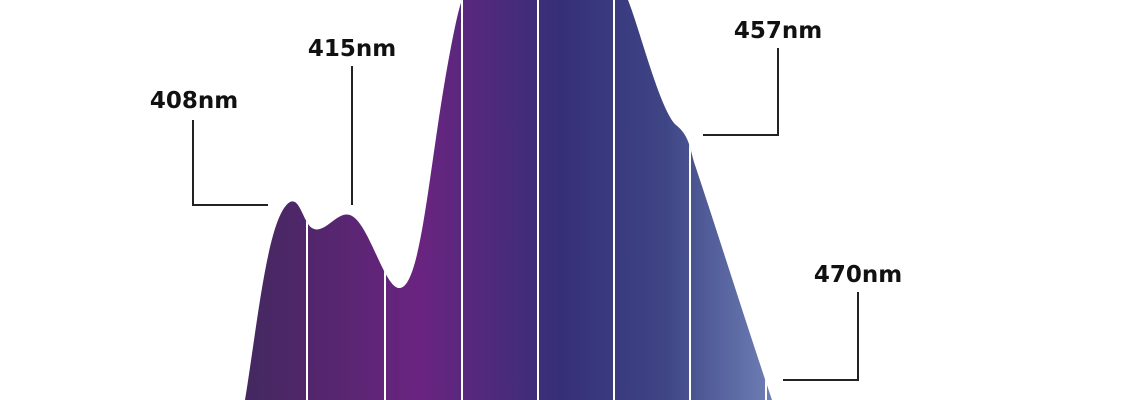 This screenshot has height=400, width=1140. Describe the element at coordinates (194, 101) in the screenshot. I see `wavelength-label: 408nm` at that location.